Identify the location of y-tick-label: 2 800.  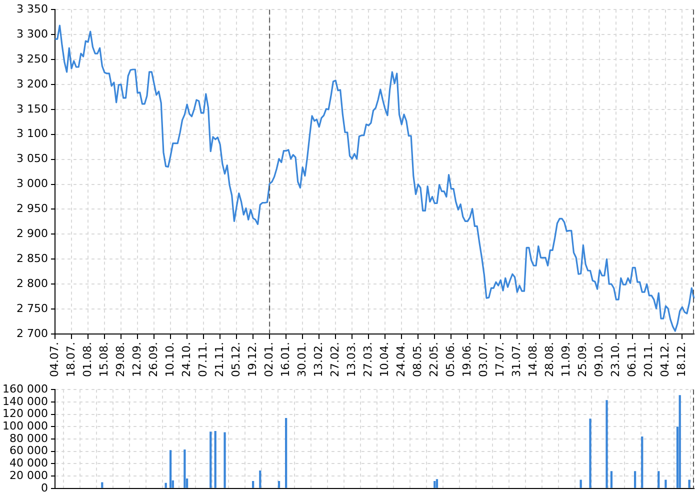
(32, 283).